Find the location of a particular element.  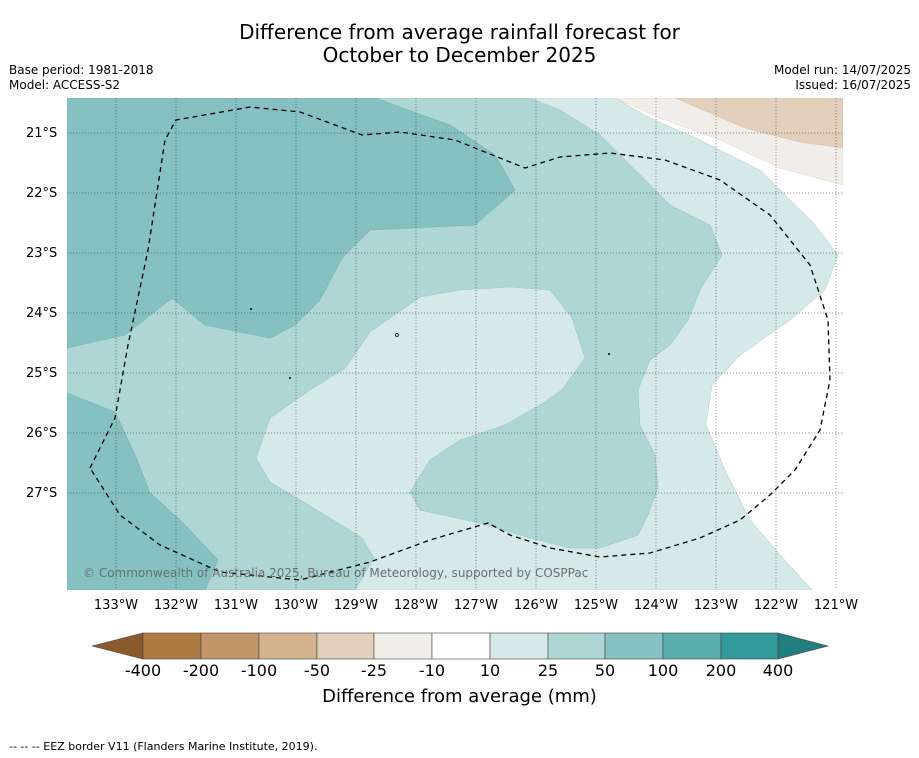

colorbar-tick-label: 400 is located at coordinates (778, 670).